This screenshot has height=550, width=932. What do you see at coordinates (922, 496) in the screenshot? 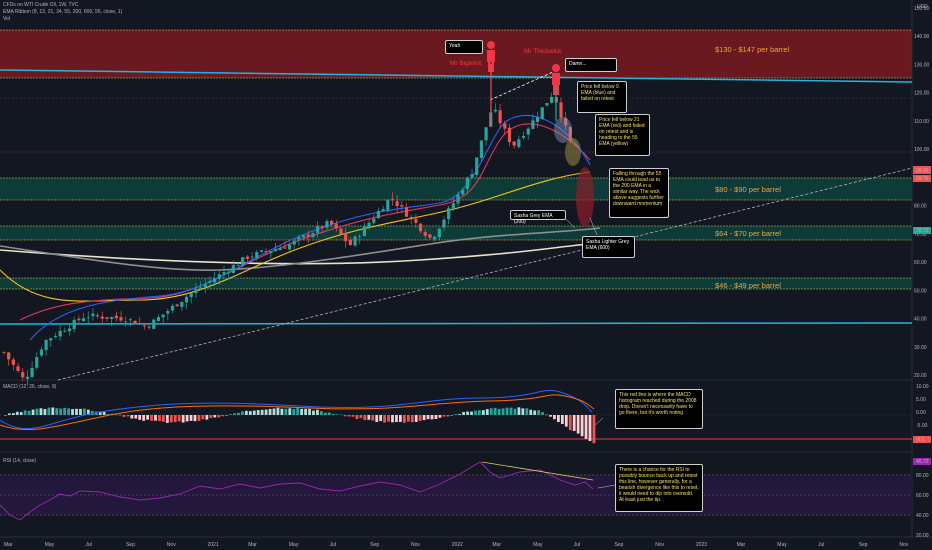
I see `rsi-axis-label: 60.00` at bounding box center [922, 496].